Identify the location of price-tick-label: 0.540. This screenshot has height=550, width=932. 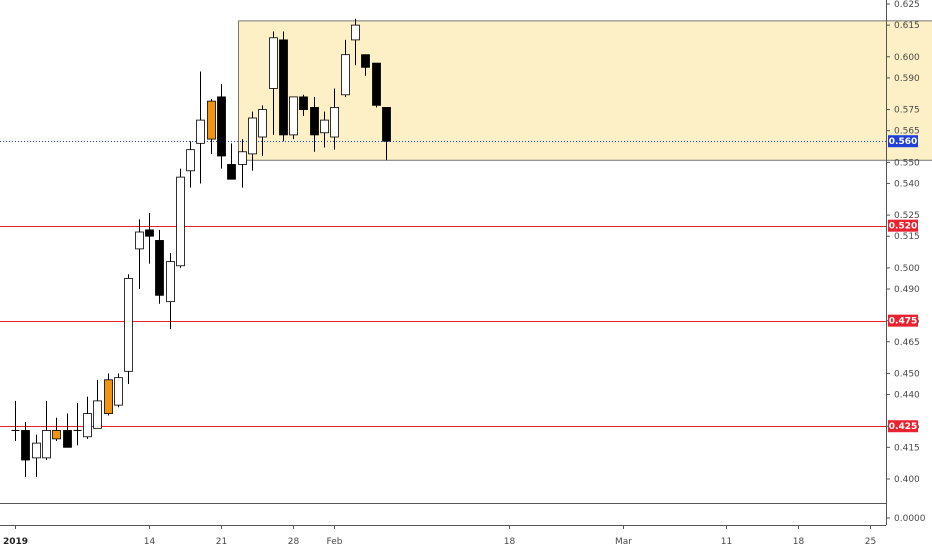
(907, 184).